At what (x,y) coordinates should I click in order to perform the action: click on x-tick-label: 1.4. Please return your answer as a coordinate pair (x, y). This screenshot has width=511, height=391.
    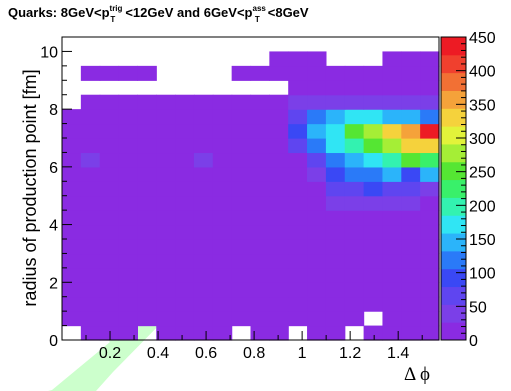
    Looking at the image, I should click on (398, 353).